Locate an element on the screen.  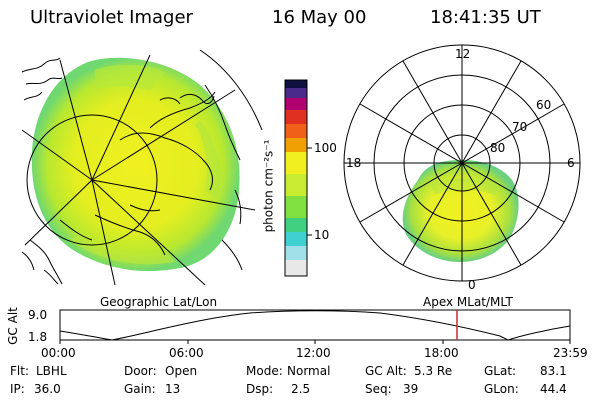
altitude-axis-label: GC Alt is located at coordinates (12, 326).